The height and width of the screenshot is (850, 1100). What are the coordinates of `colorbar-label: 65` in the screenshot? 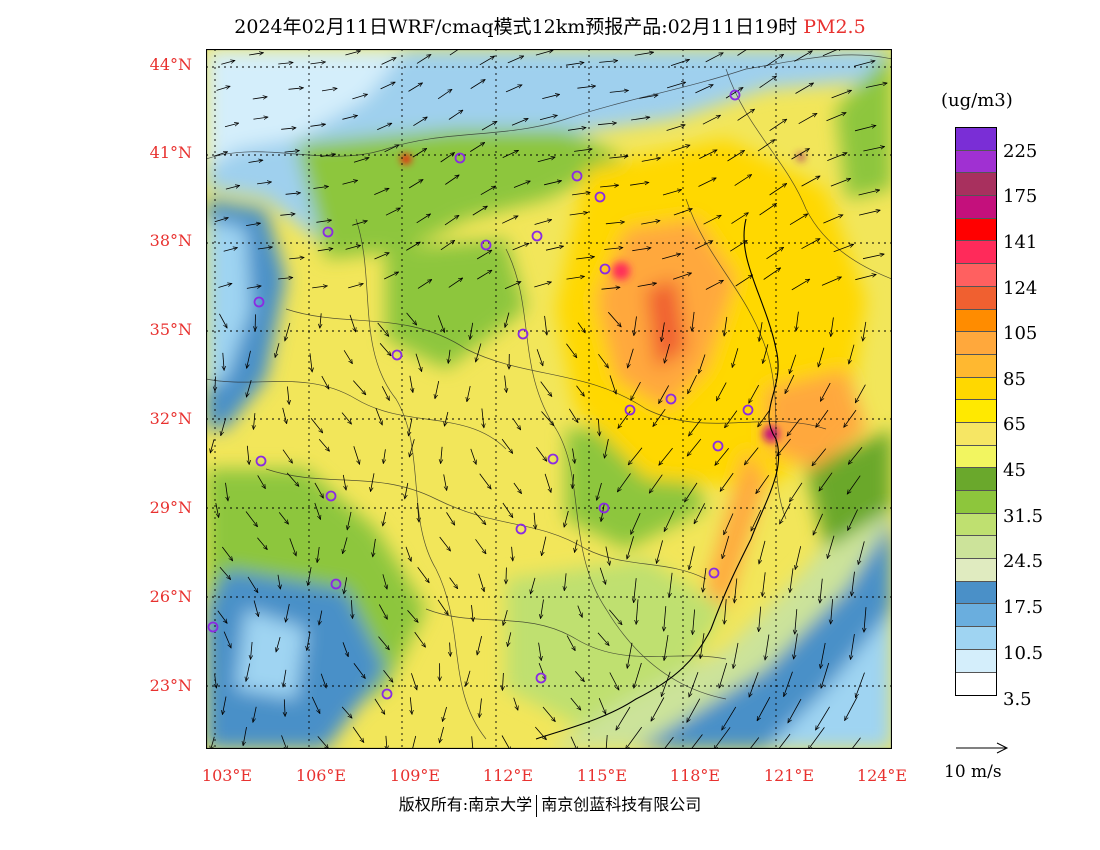 It's located at (1014, 424).